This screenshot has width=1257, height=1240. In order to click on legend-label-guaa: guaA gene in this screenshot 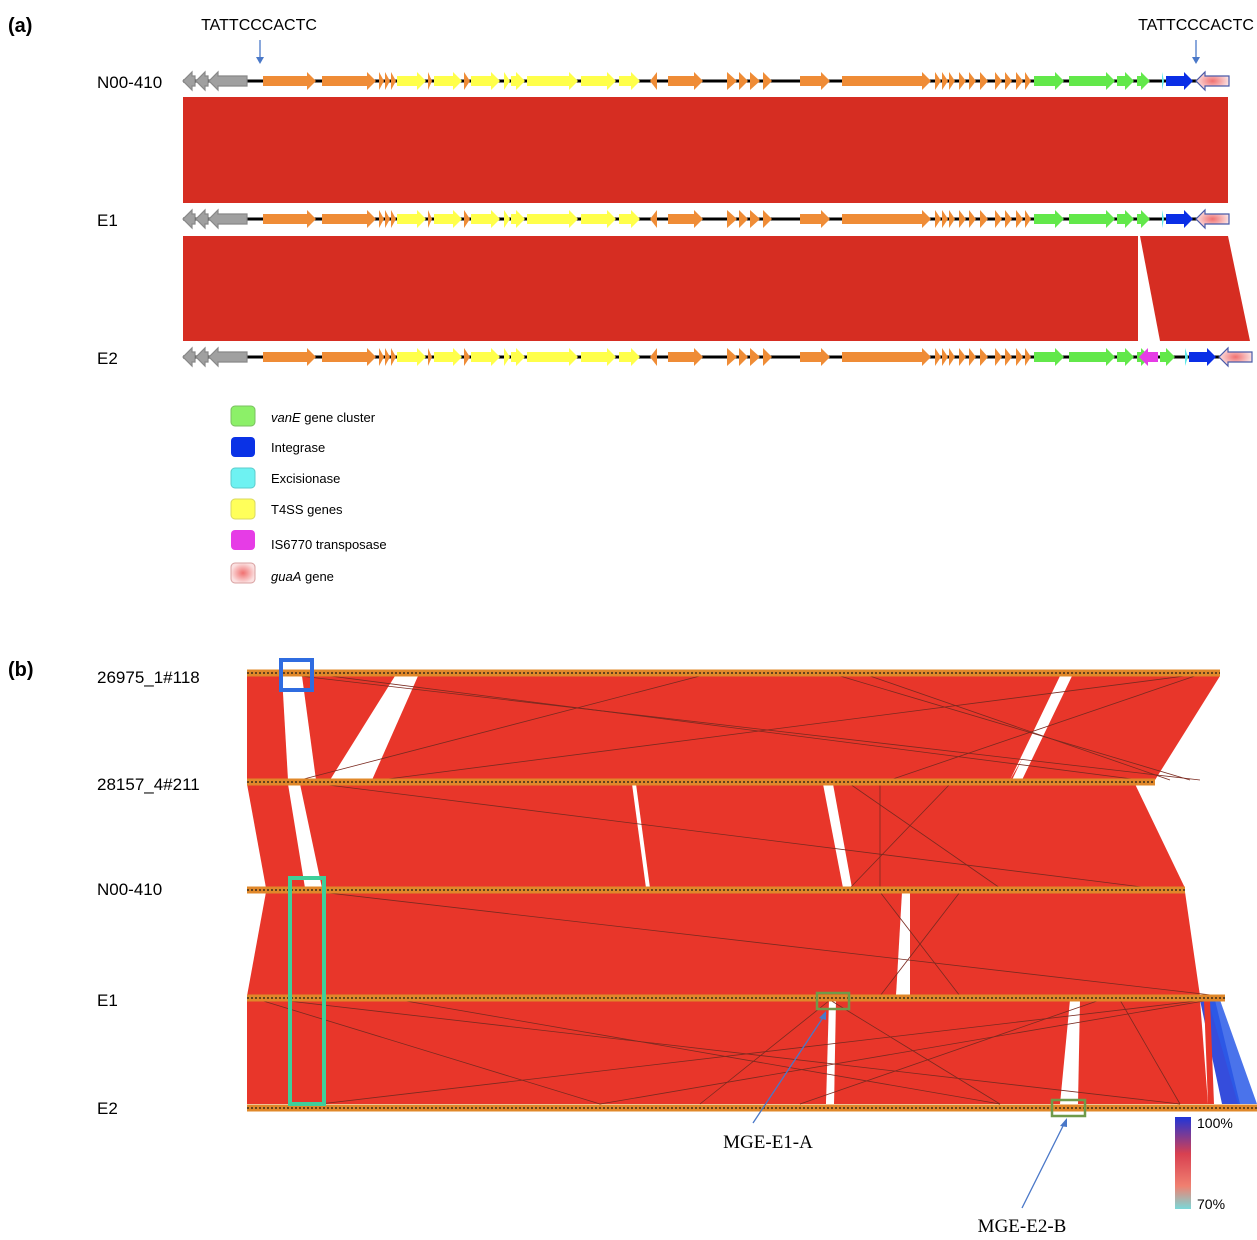, I will do `click(302, 576)`.